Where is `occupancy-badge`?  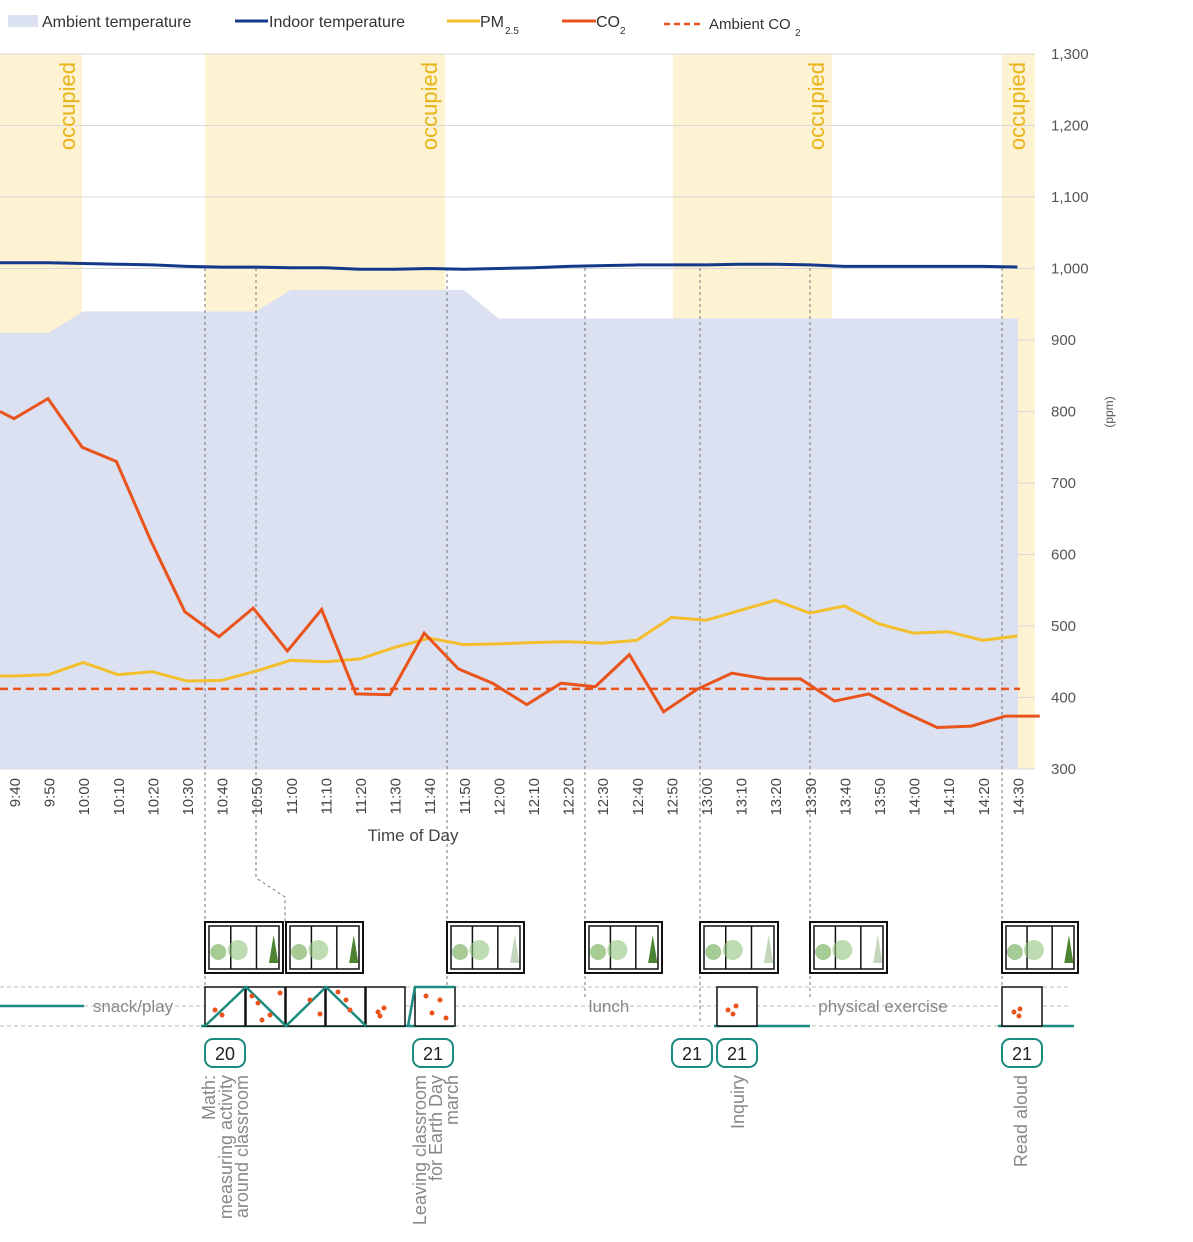 occupancy-badge is located at coordinates (1022, 1053).